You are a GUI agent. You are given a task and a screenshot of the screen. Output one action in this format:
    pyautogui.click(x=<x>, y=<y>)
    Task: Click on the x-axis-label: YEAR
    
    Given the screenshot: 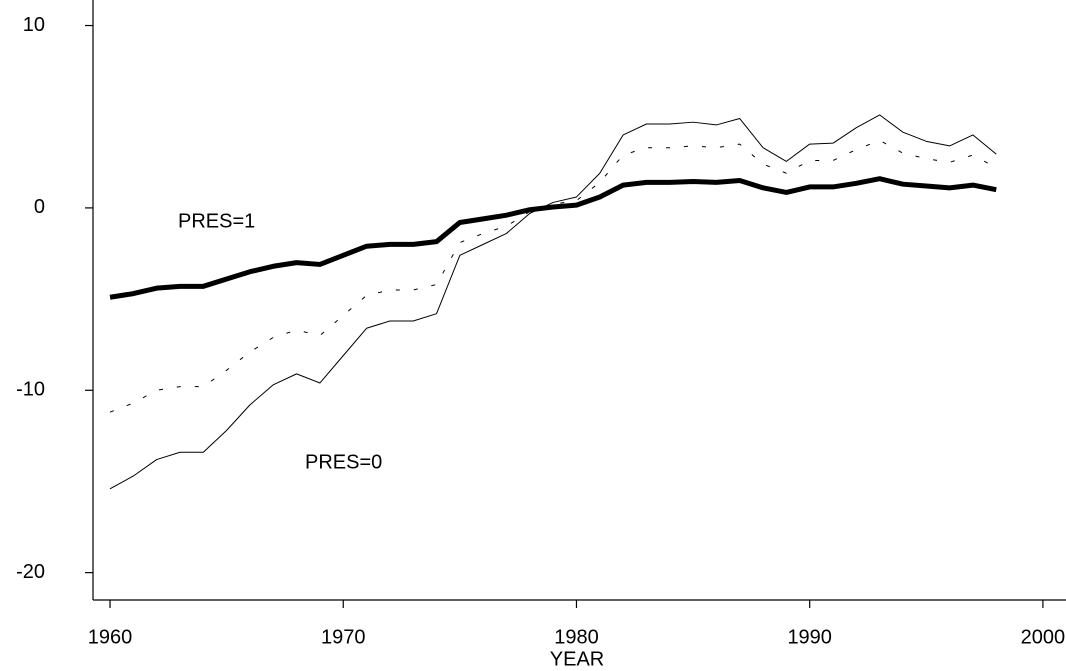 What is the action you would take?
    pyautogui.click(x=577, y=659)
    